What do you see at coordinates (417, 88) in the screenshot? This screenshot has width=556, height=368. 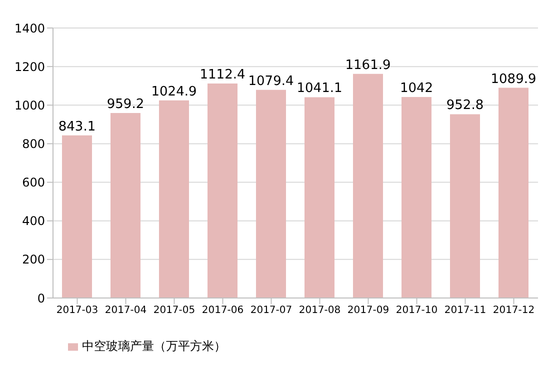 I see `data-label: 1042` at bounding box center [417, 88].